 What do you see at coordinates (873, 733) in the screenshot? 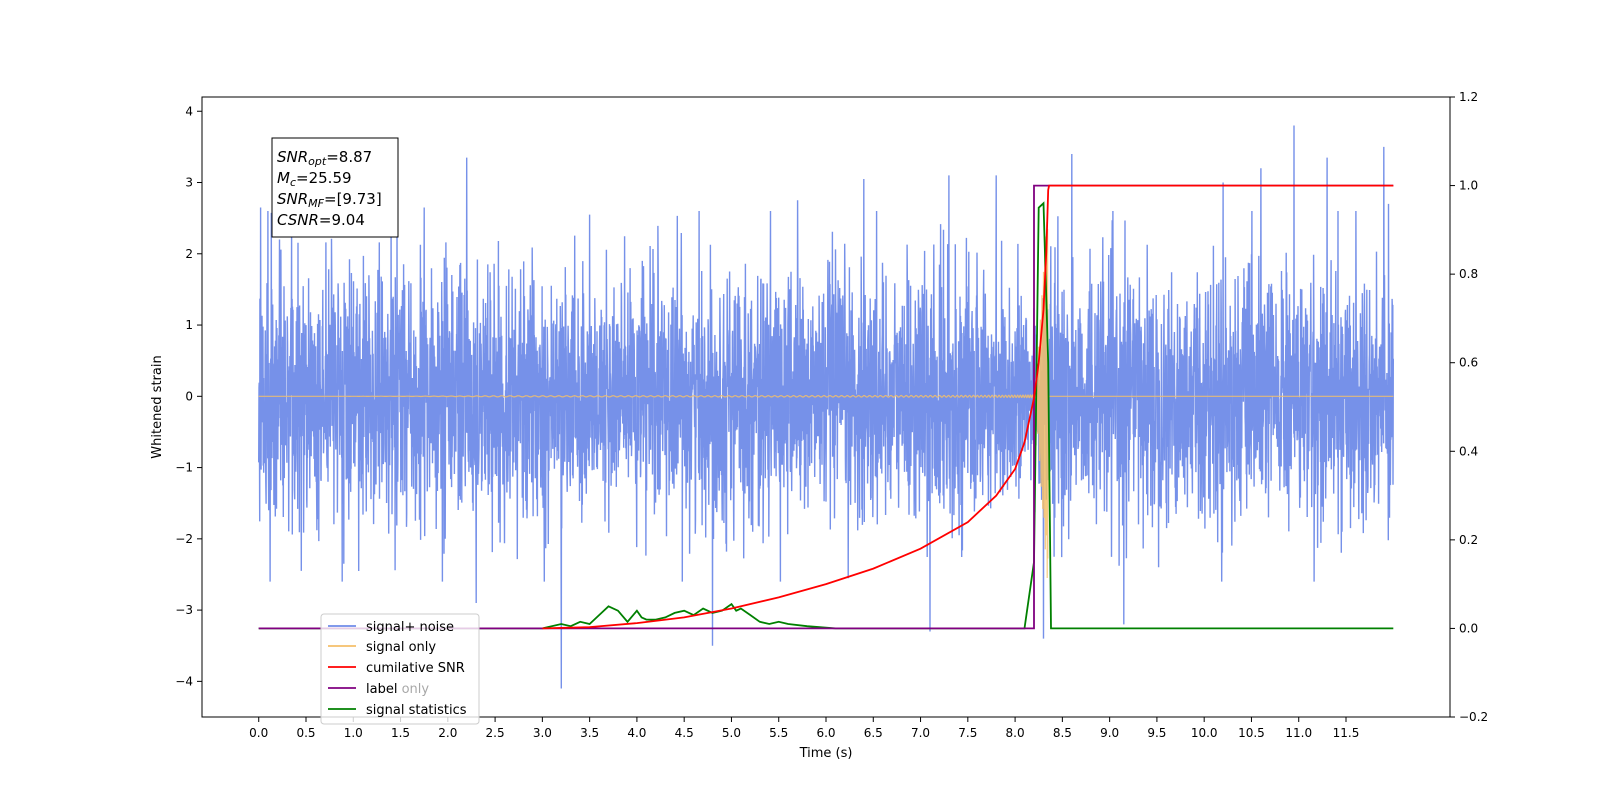
I see `x-tick-label: 6.5` at bounding box center [873, 733].